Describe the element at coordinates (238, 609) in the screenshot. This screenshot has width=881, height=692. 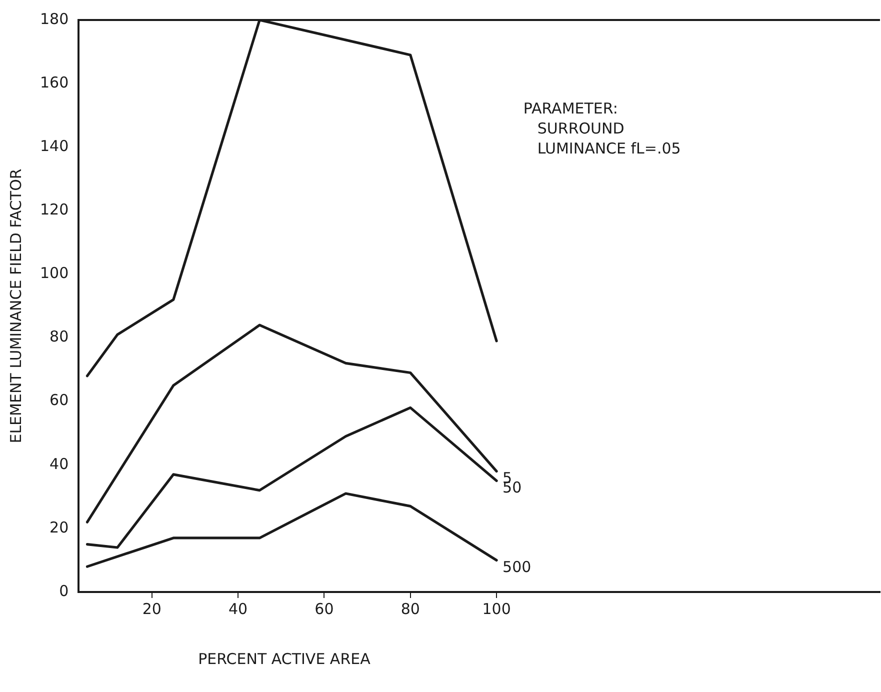
I see `x-tick-label: 40` at that location.